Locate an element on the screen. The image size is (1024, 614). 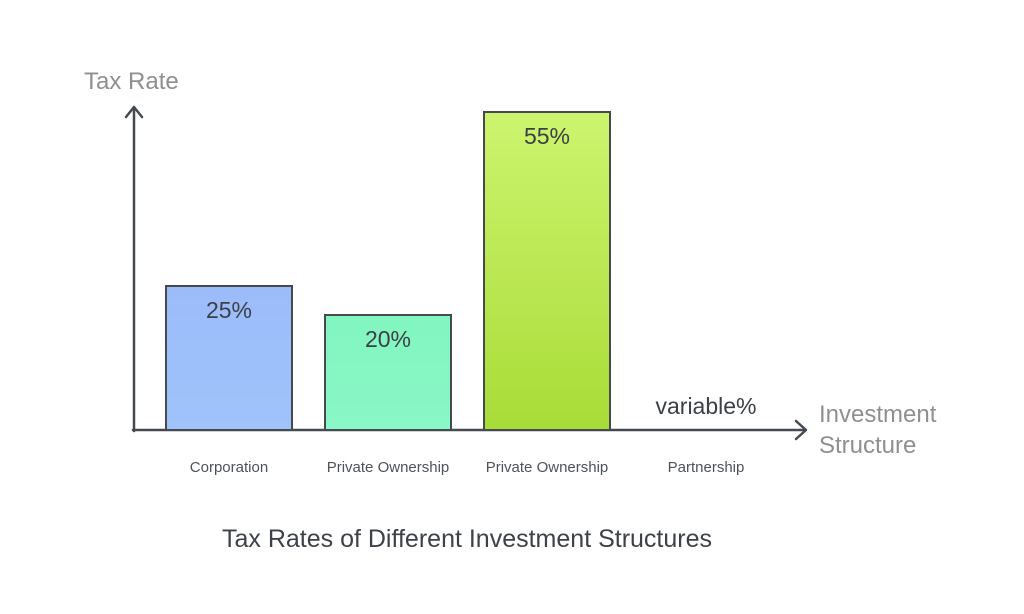
y-axis is located at coordinates (134, 269).